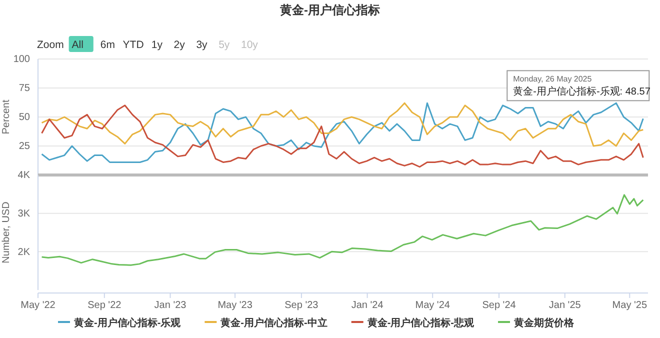 The width and height of the screenshot is (660, 338). Describe the element at coordinates (301, 306) in the screenshot. I see `x-tick-label: Sep '23` at that location.